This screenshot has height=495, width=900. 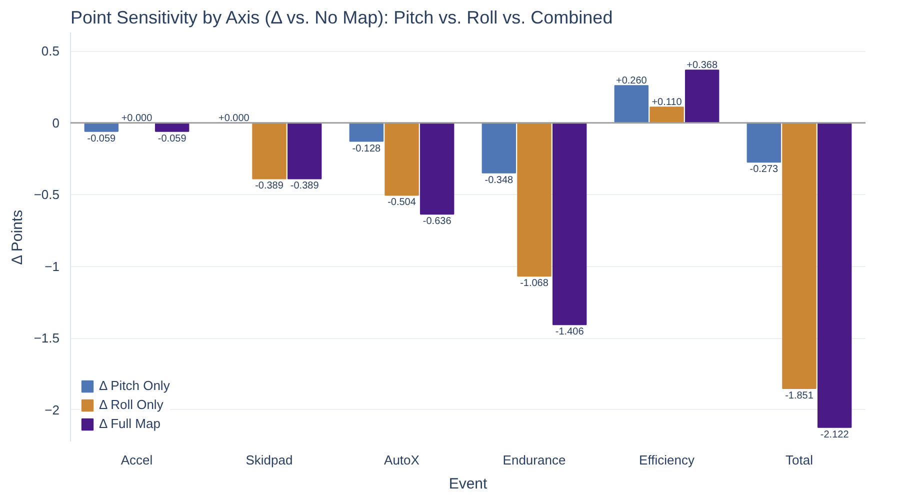 What do you see at coordinates (667, 102) in the screenshot?
I see `data-label: +0.110` at bounding box center [667, 102].